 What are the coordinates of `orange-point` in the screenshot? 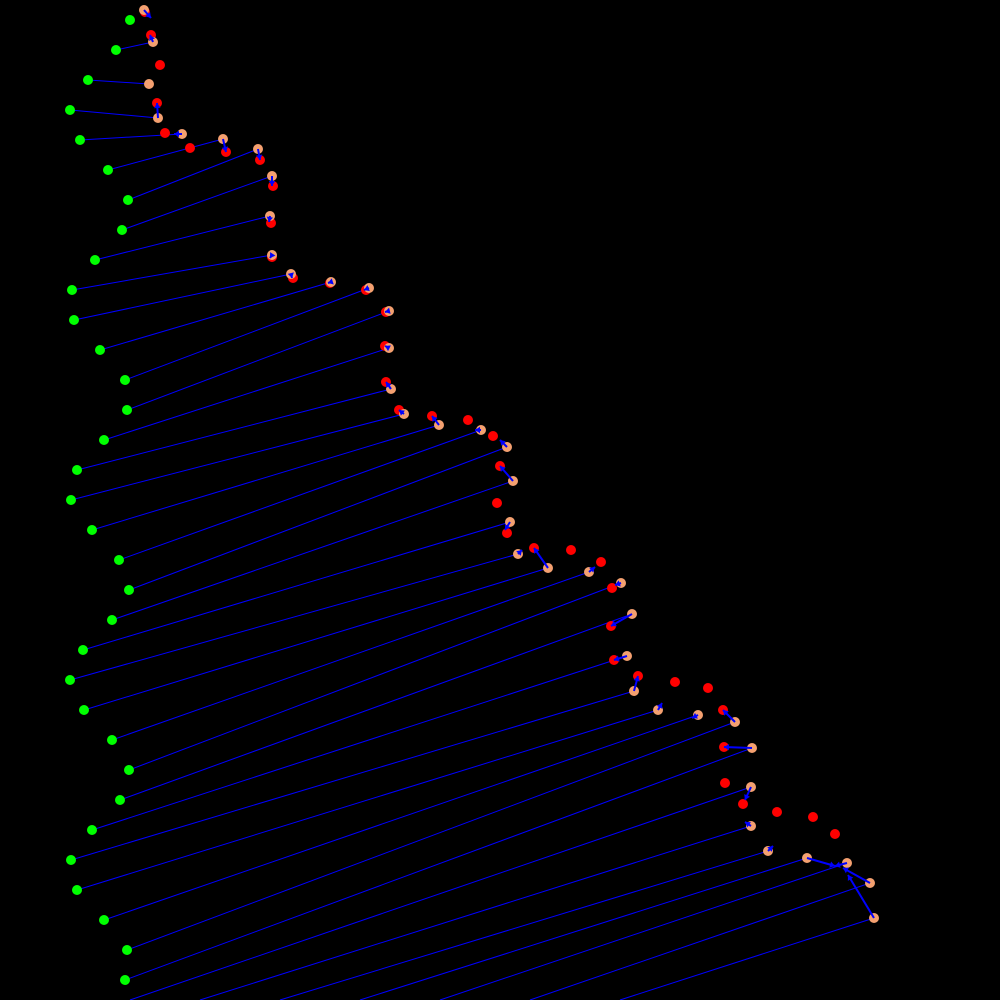 It's located at (149, 84).